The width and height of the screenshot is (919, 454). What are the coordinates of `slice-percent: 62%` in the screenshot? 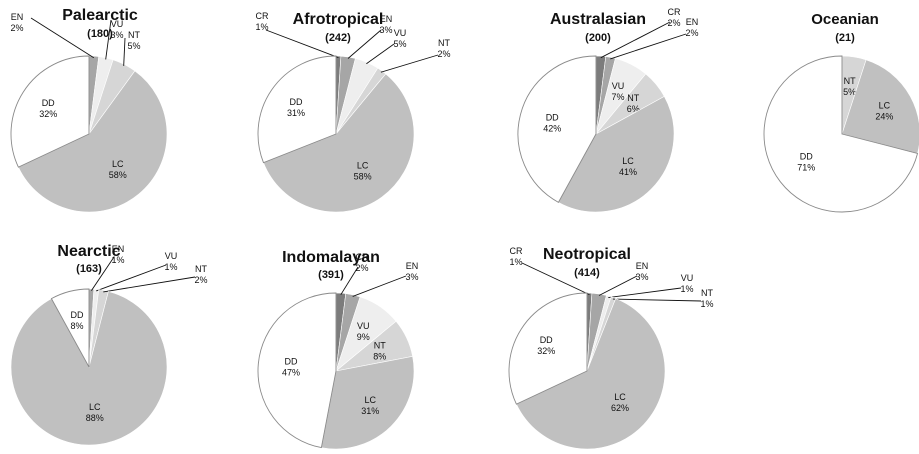 It's located at (620, 408).